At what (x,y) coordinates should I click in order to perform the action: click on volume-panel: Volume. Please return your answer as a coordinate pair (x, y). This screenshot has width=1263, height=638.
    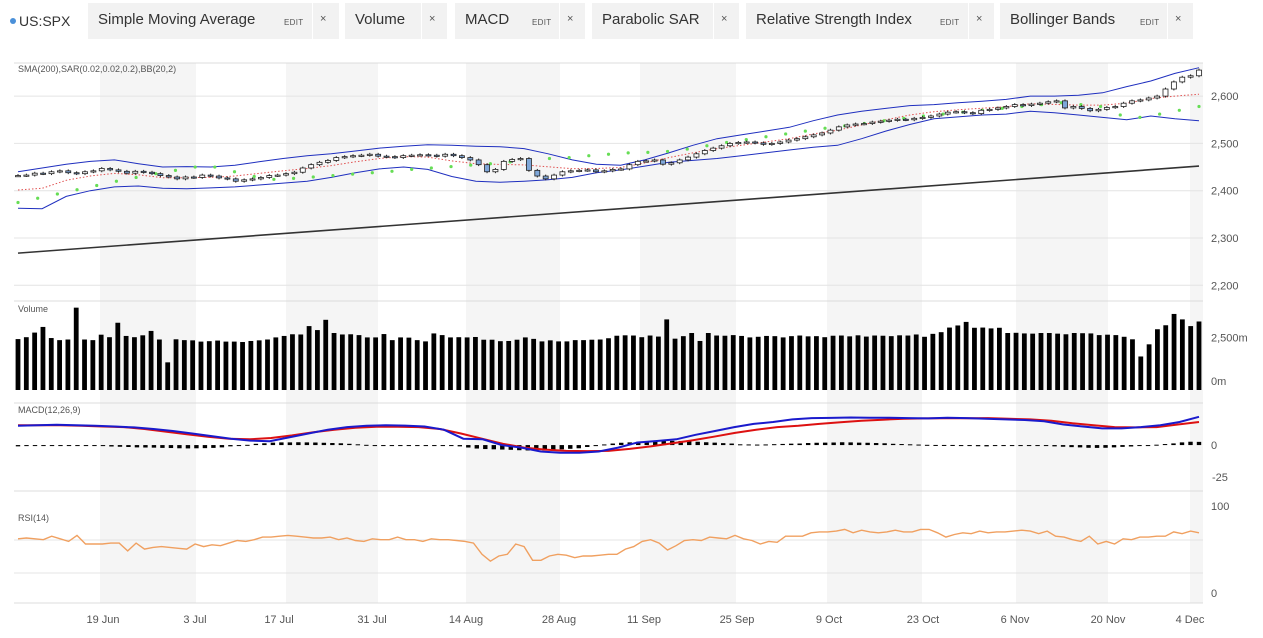
    Looking at the image, I should click on (608, 347).